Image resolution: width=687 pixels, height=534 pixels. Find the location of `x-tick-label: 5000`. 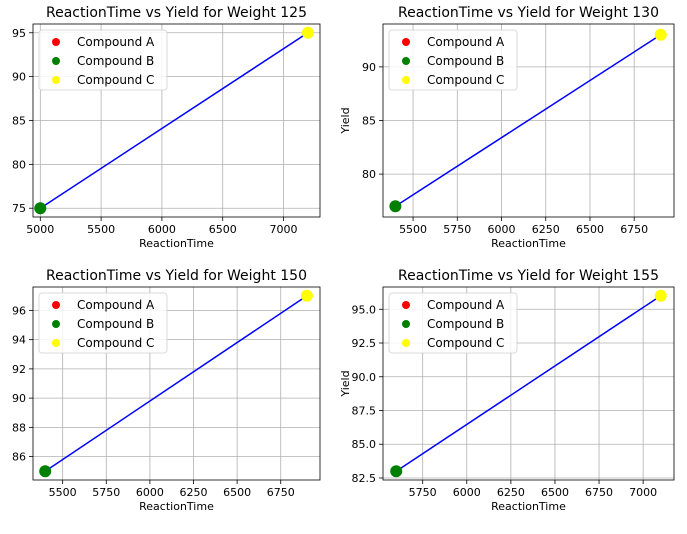

x-tick-label: 5000 is located at coordinates (40, 229).